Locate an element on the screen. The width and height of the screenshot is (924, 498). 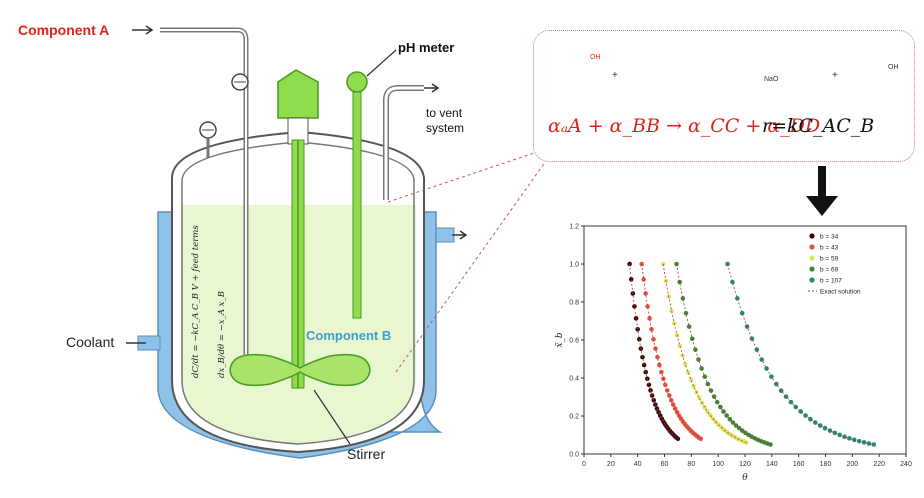
molecule-oh-1: OH is located at coordinates (595, 57).